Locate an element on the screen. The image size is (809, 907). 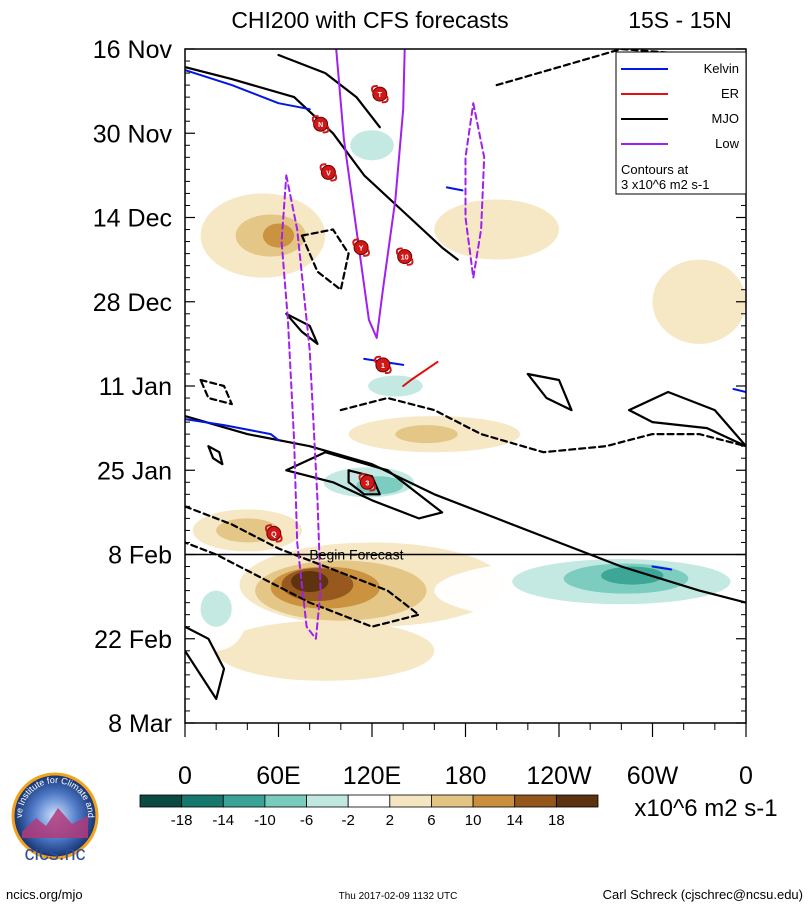
x-axis-labels: 0 60E 120E 180 120W 60W 0 is located at coordinates (465, 776).